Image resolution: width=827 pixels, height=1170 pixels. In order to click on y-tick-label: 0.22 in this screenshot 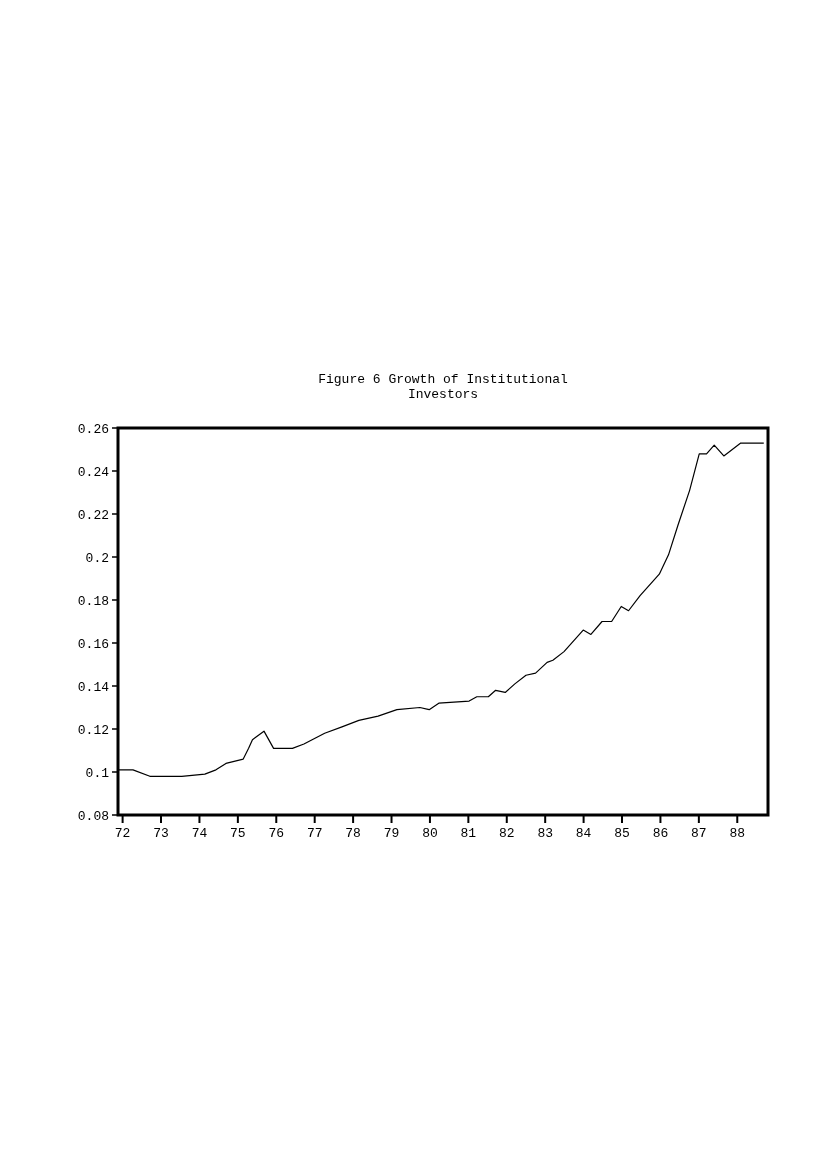, I will do `click(93, 515)`.